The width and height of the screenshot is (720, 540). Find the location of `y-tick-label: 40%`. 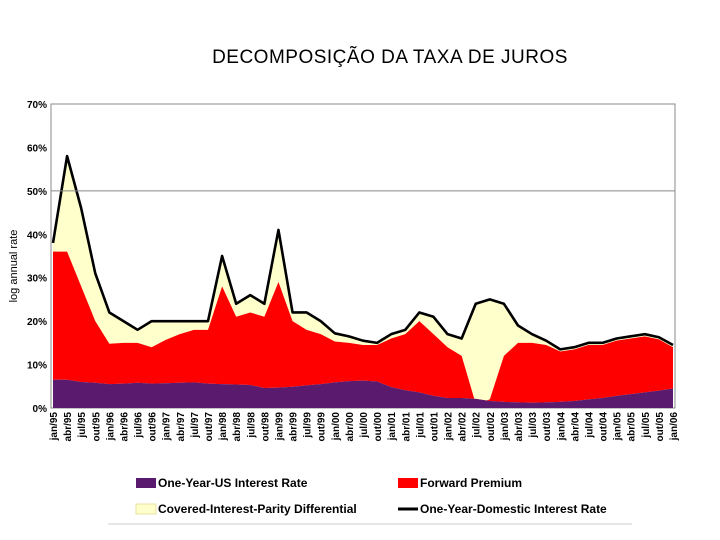

y-tick-label: 40% is located at coordinates (37, 235).